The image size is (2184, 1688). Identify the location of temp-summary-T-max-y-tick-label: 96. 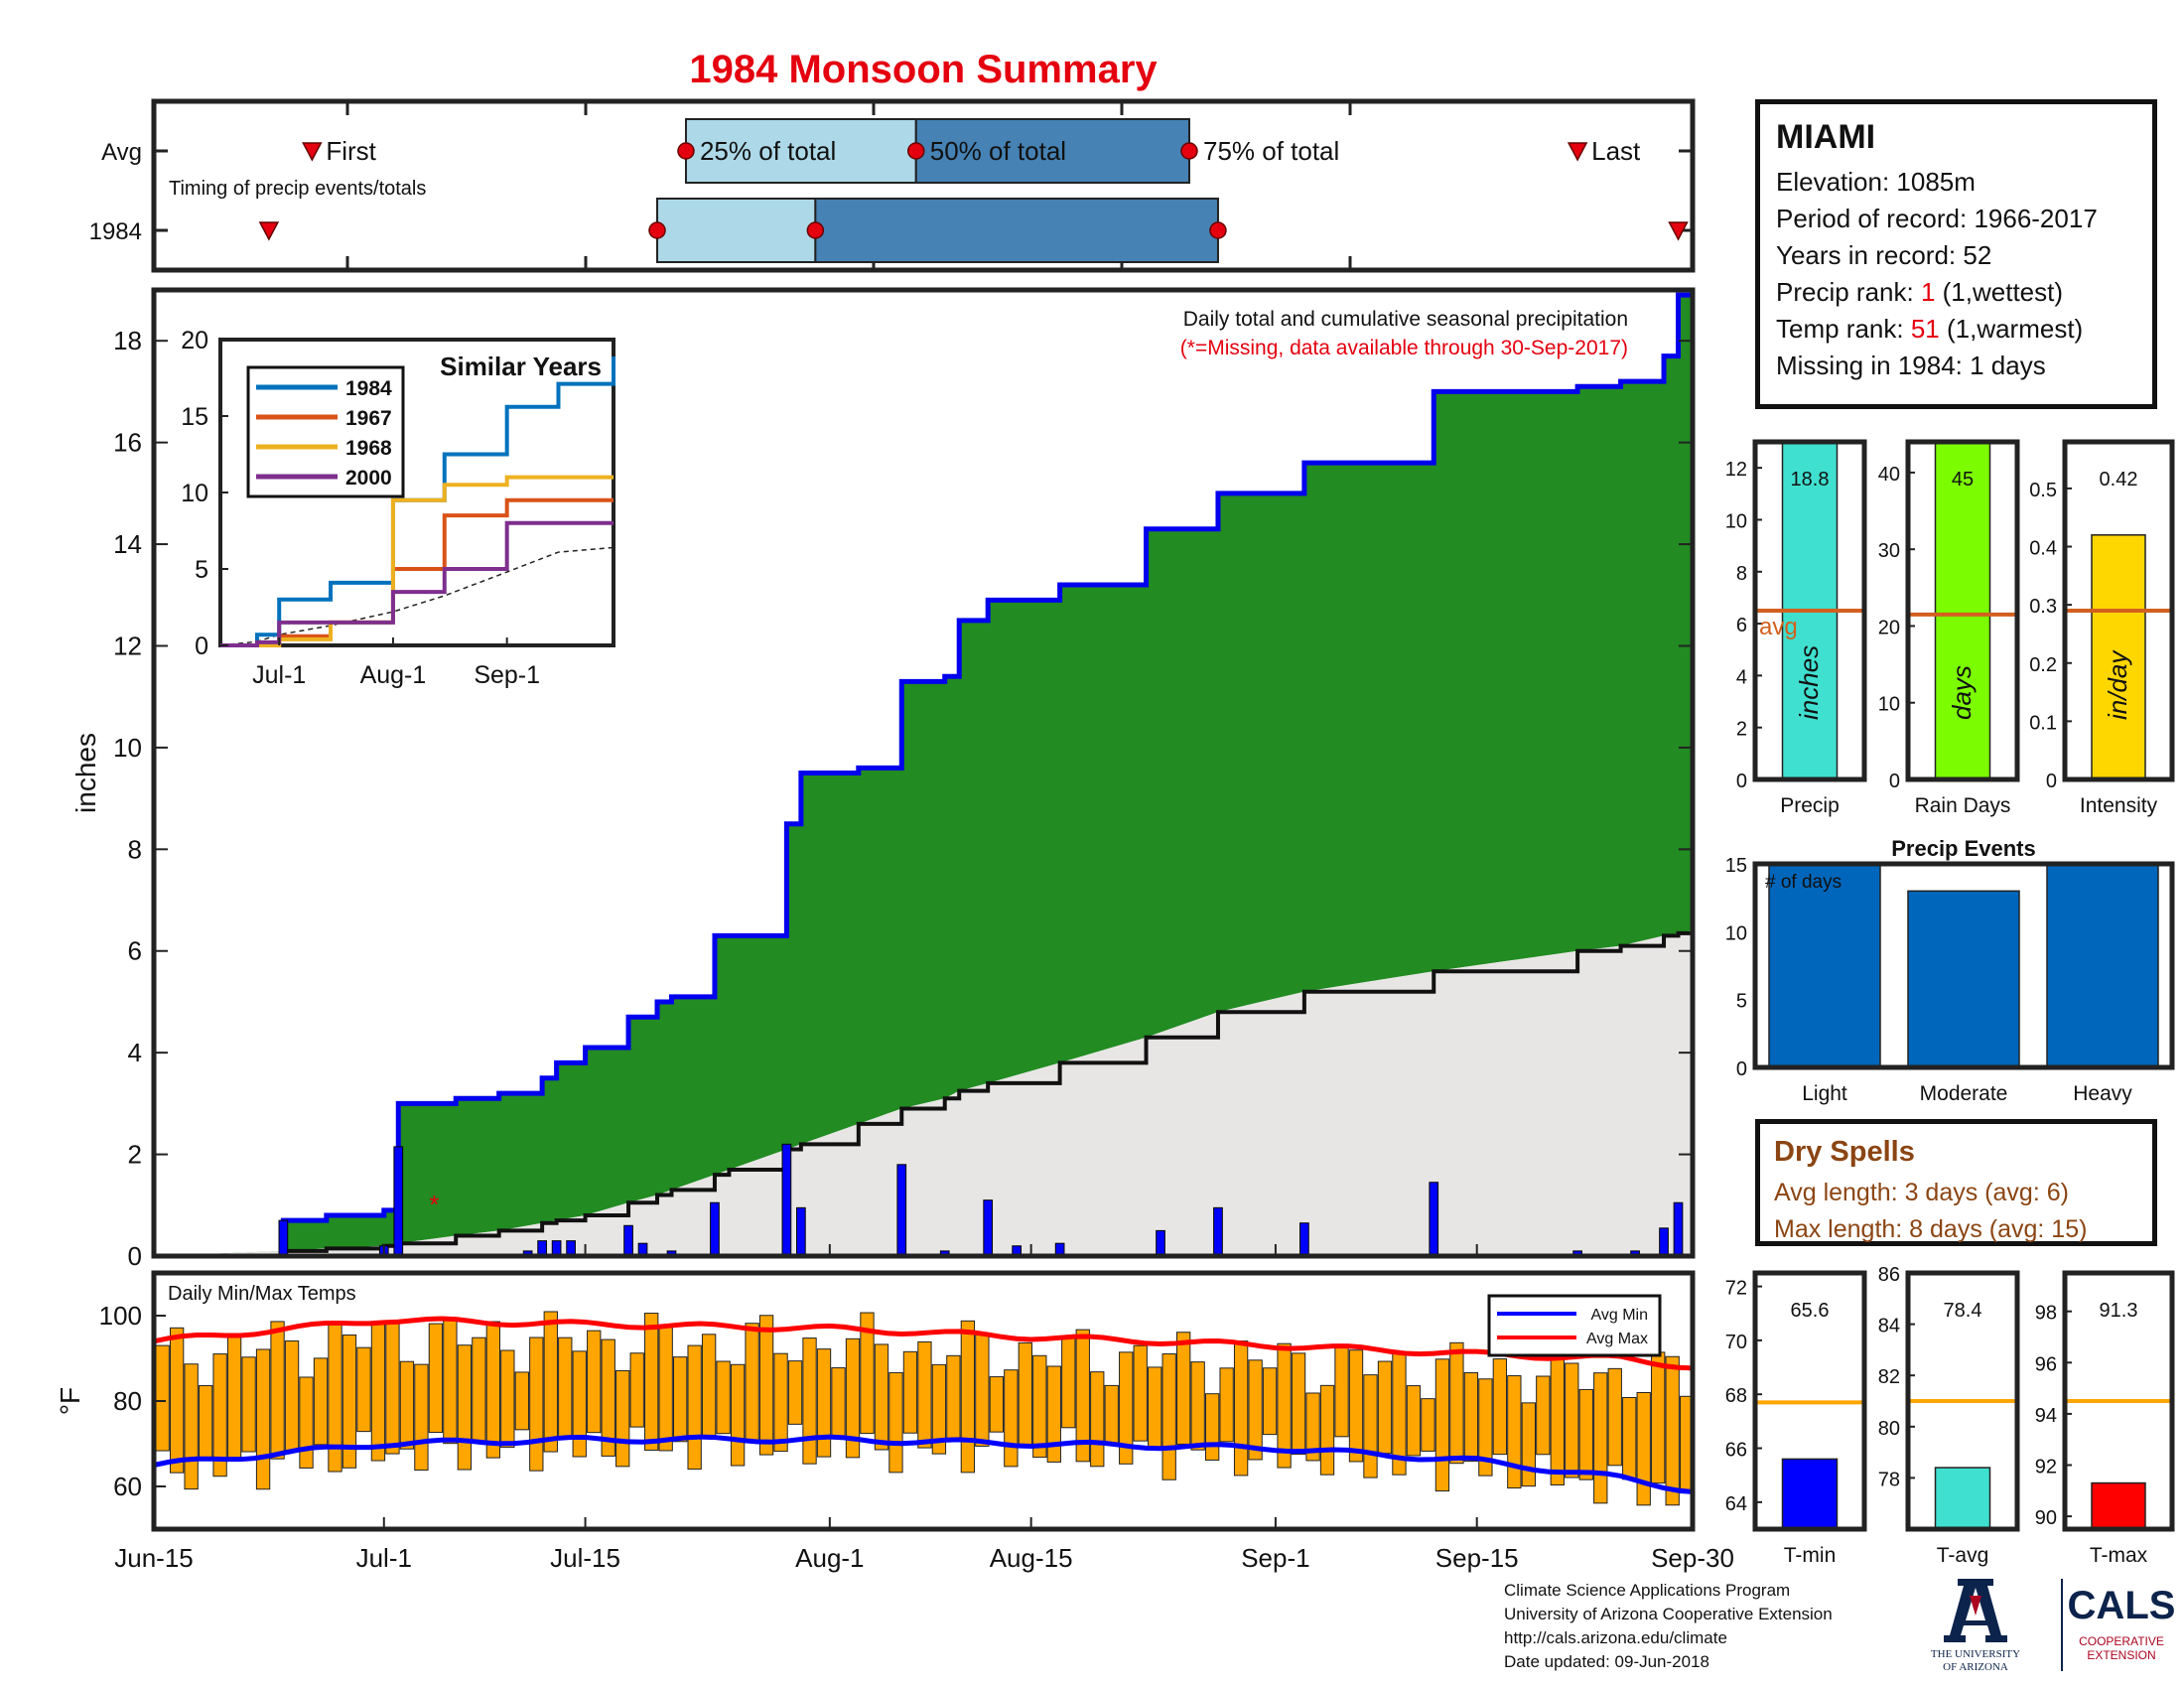
(2046, 1364).